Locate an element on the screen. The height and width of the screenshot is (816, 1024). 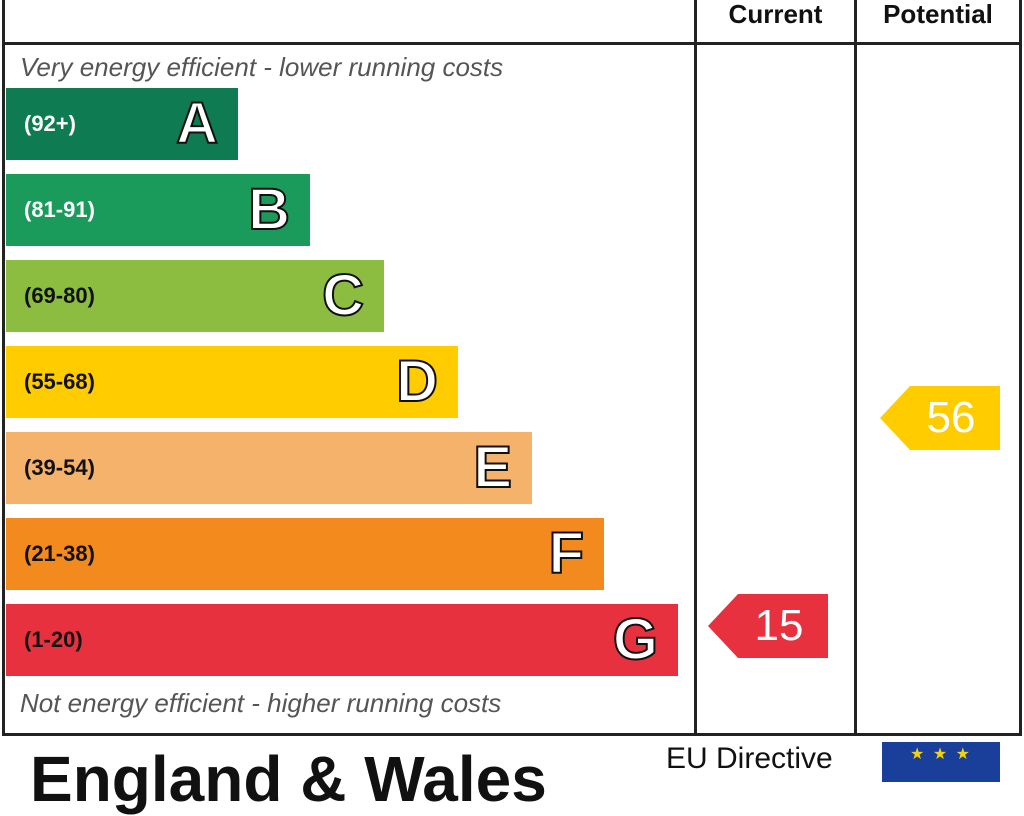
current-column-header: Current is located at coordinates (775, 14).